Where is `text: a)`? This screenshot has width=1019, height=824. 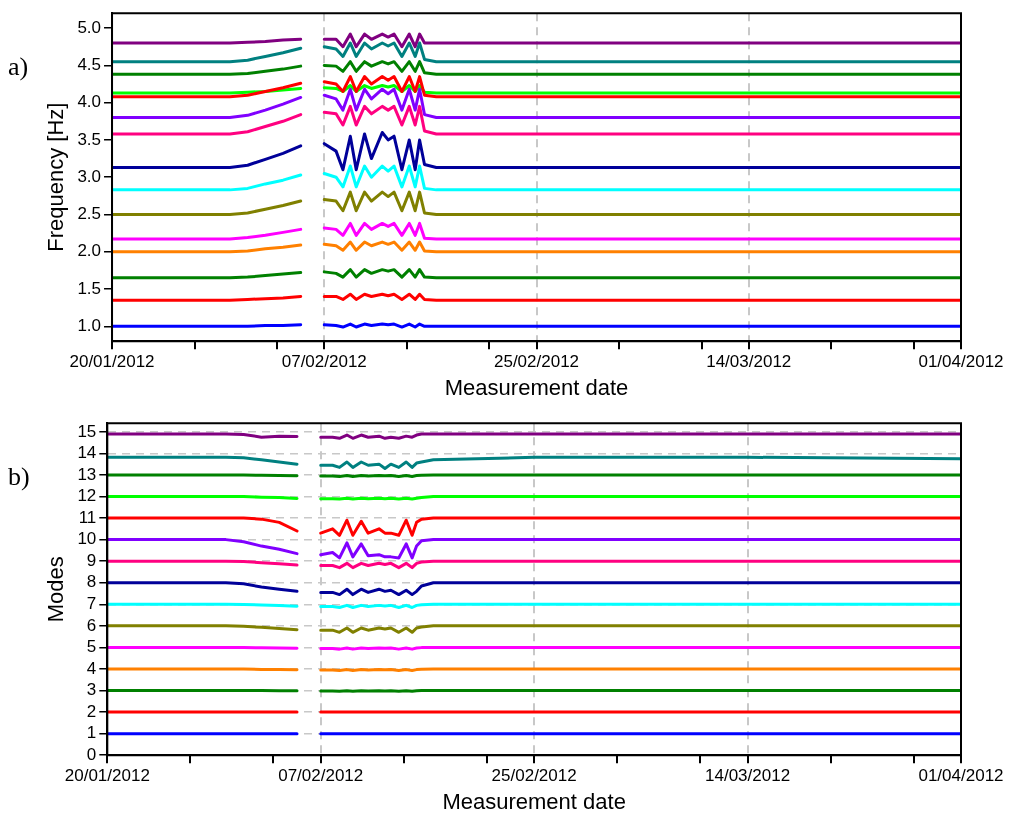 text: a) is located at coordinates (18, 67).